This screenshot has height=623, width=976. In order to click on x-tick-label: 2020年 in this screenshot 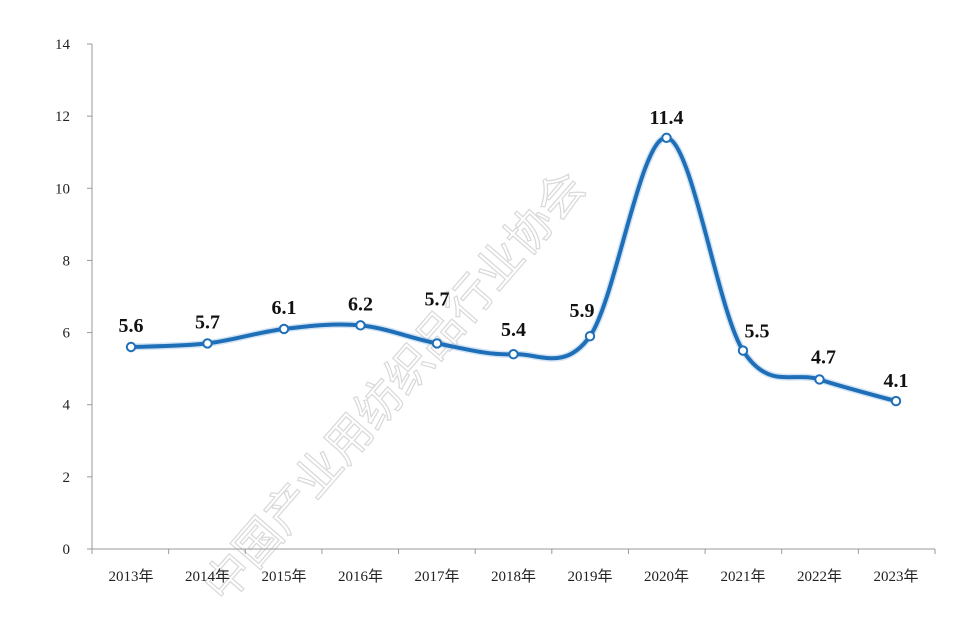, I will do `click(666, 576)`.